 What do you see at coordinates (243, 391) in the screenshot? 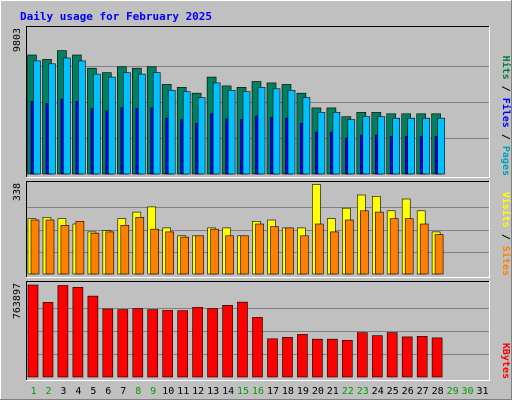
I see `x-label-day-15: 15` at bounding box center [243, 391].